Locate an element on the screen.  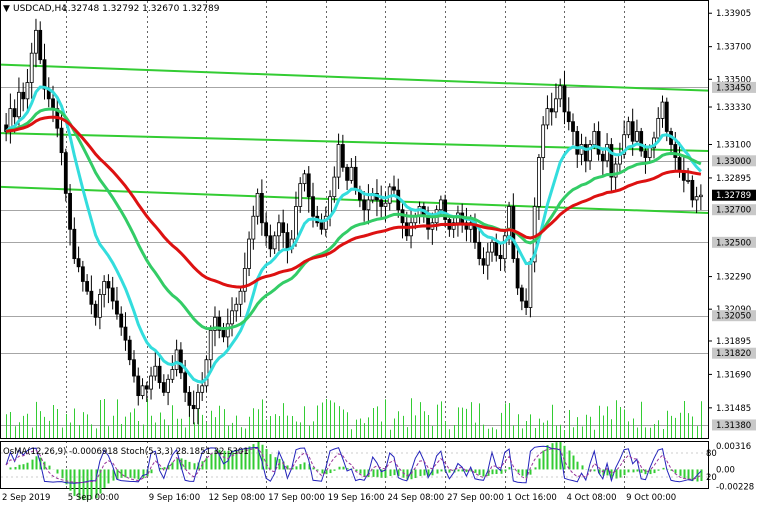
price-tick-label: 1.32290 is located at coordinates (733, 278).